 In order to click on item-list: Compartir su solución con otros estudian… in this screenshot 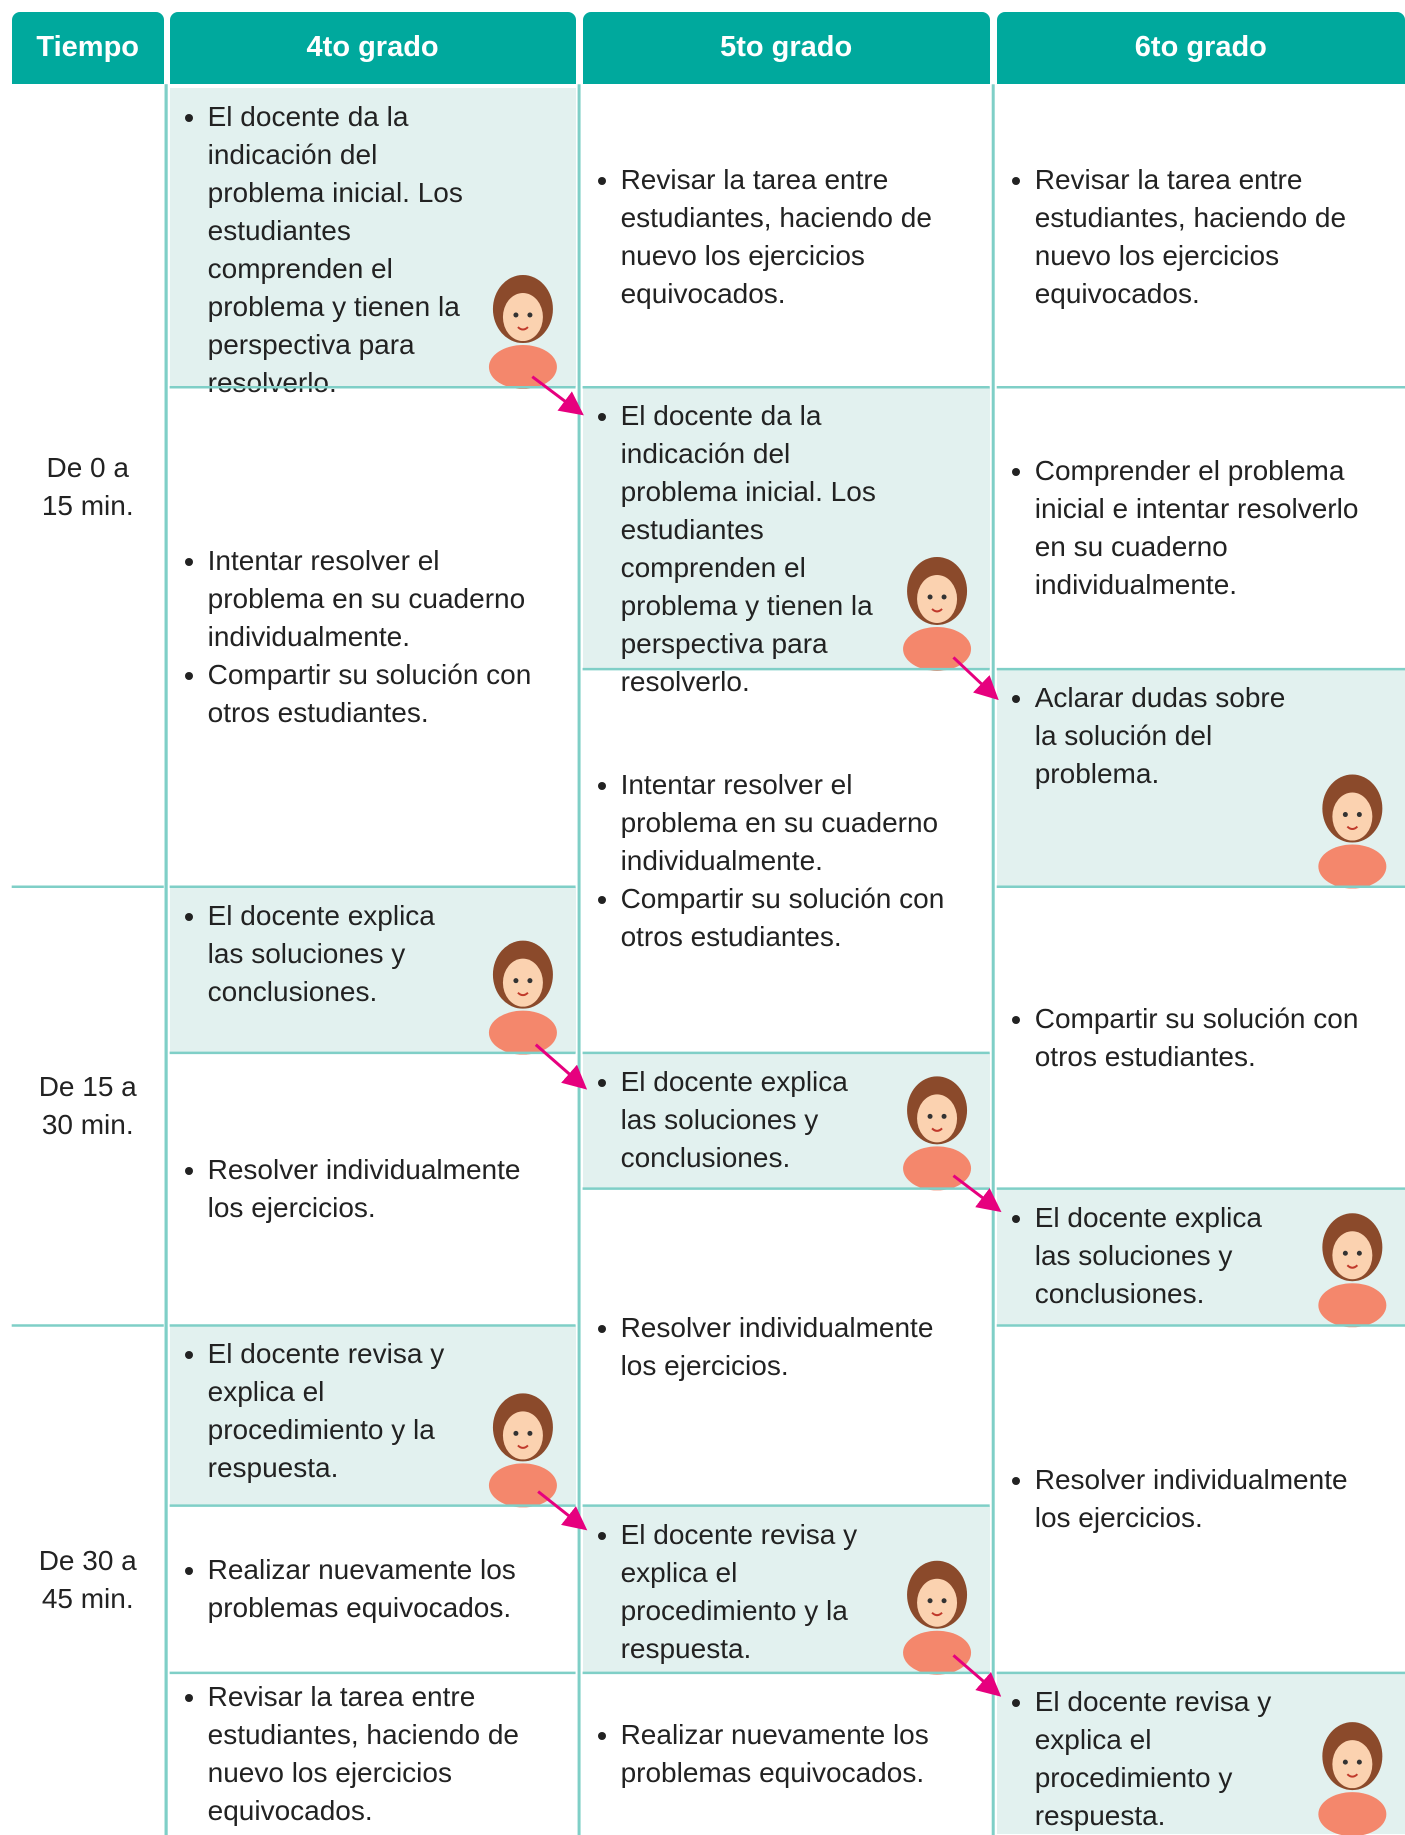, I will do `click(1201, 1038)`.